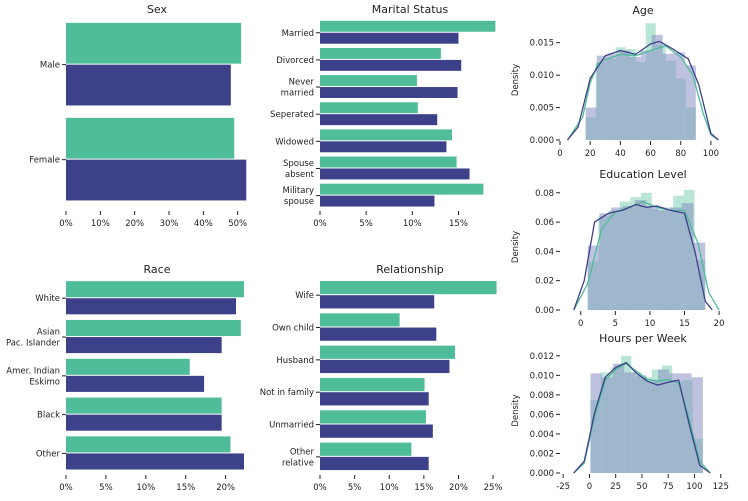 Image resolution: width=748 pixels, height=501 pixels. I want to click on x-tick-label: 20%, so click(458, 488).